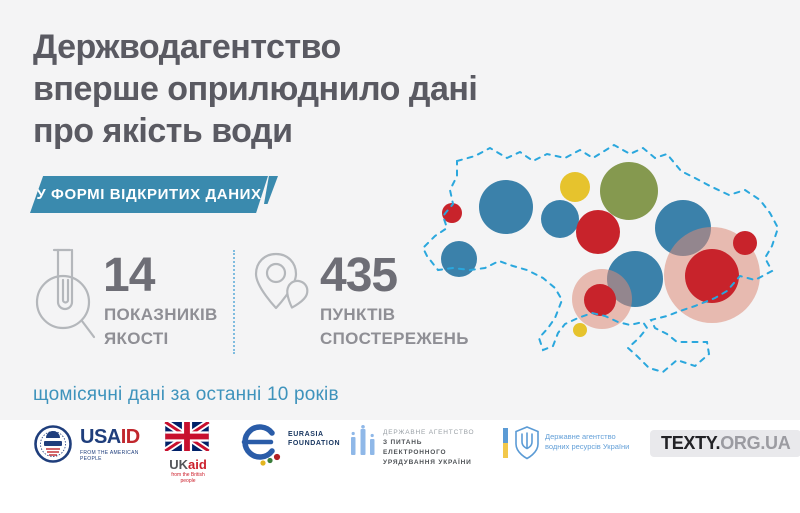 This screenshot has width=800, height=513. What do you see at coordinates (363, 440) in the screenshot?
I see `egov-towers-icon` at bounding box center [363, 440].